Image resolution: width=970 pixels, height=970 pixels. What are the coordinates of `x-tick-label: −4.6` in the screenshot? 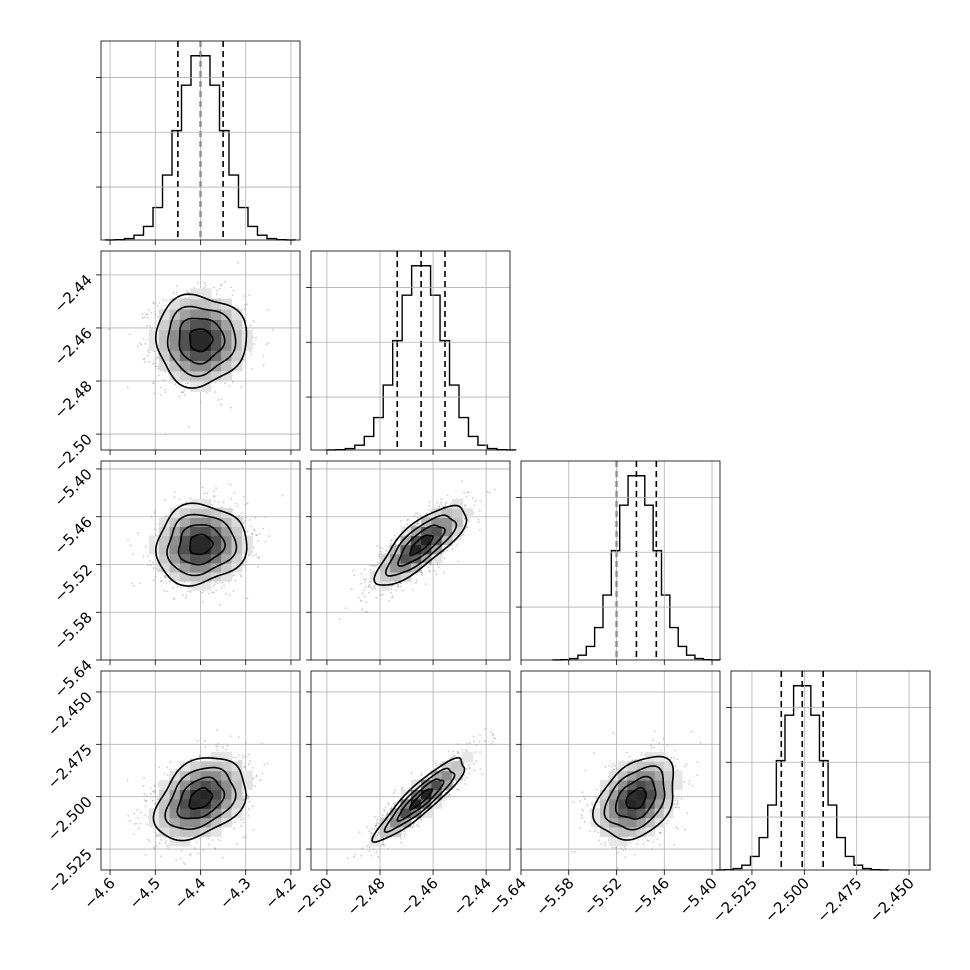 It's located at (99, 893).